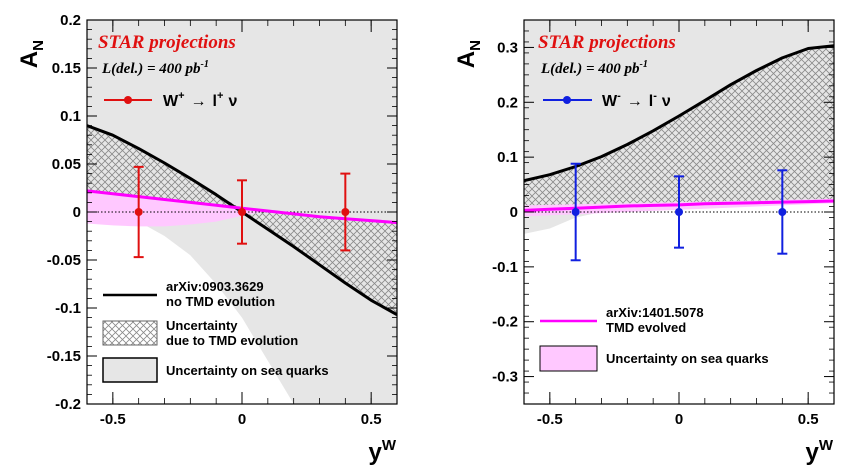 This screenshot has width=850, height=472. I want to click on left-xtick-label: 0, so click(242, 419).